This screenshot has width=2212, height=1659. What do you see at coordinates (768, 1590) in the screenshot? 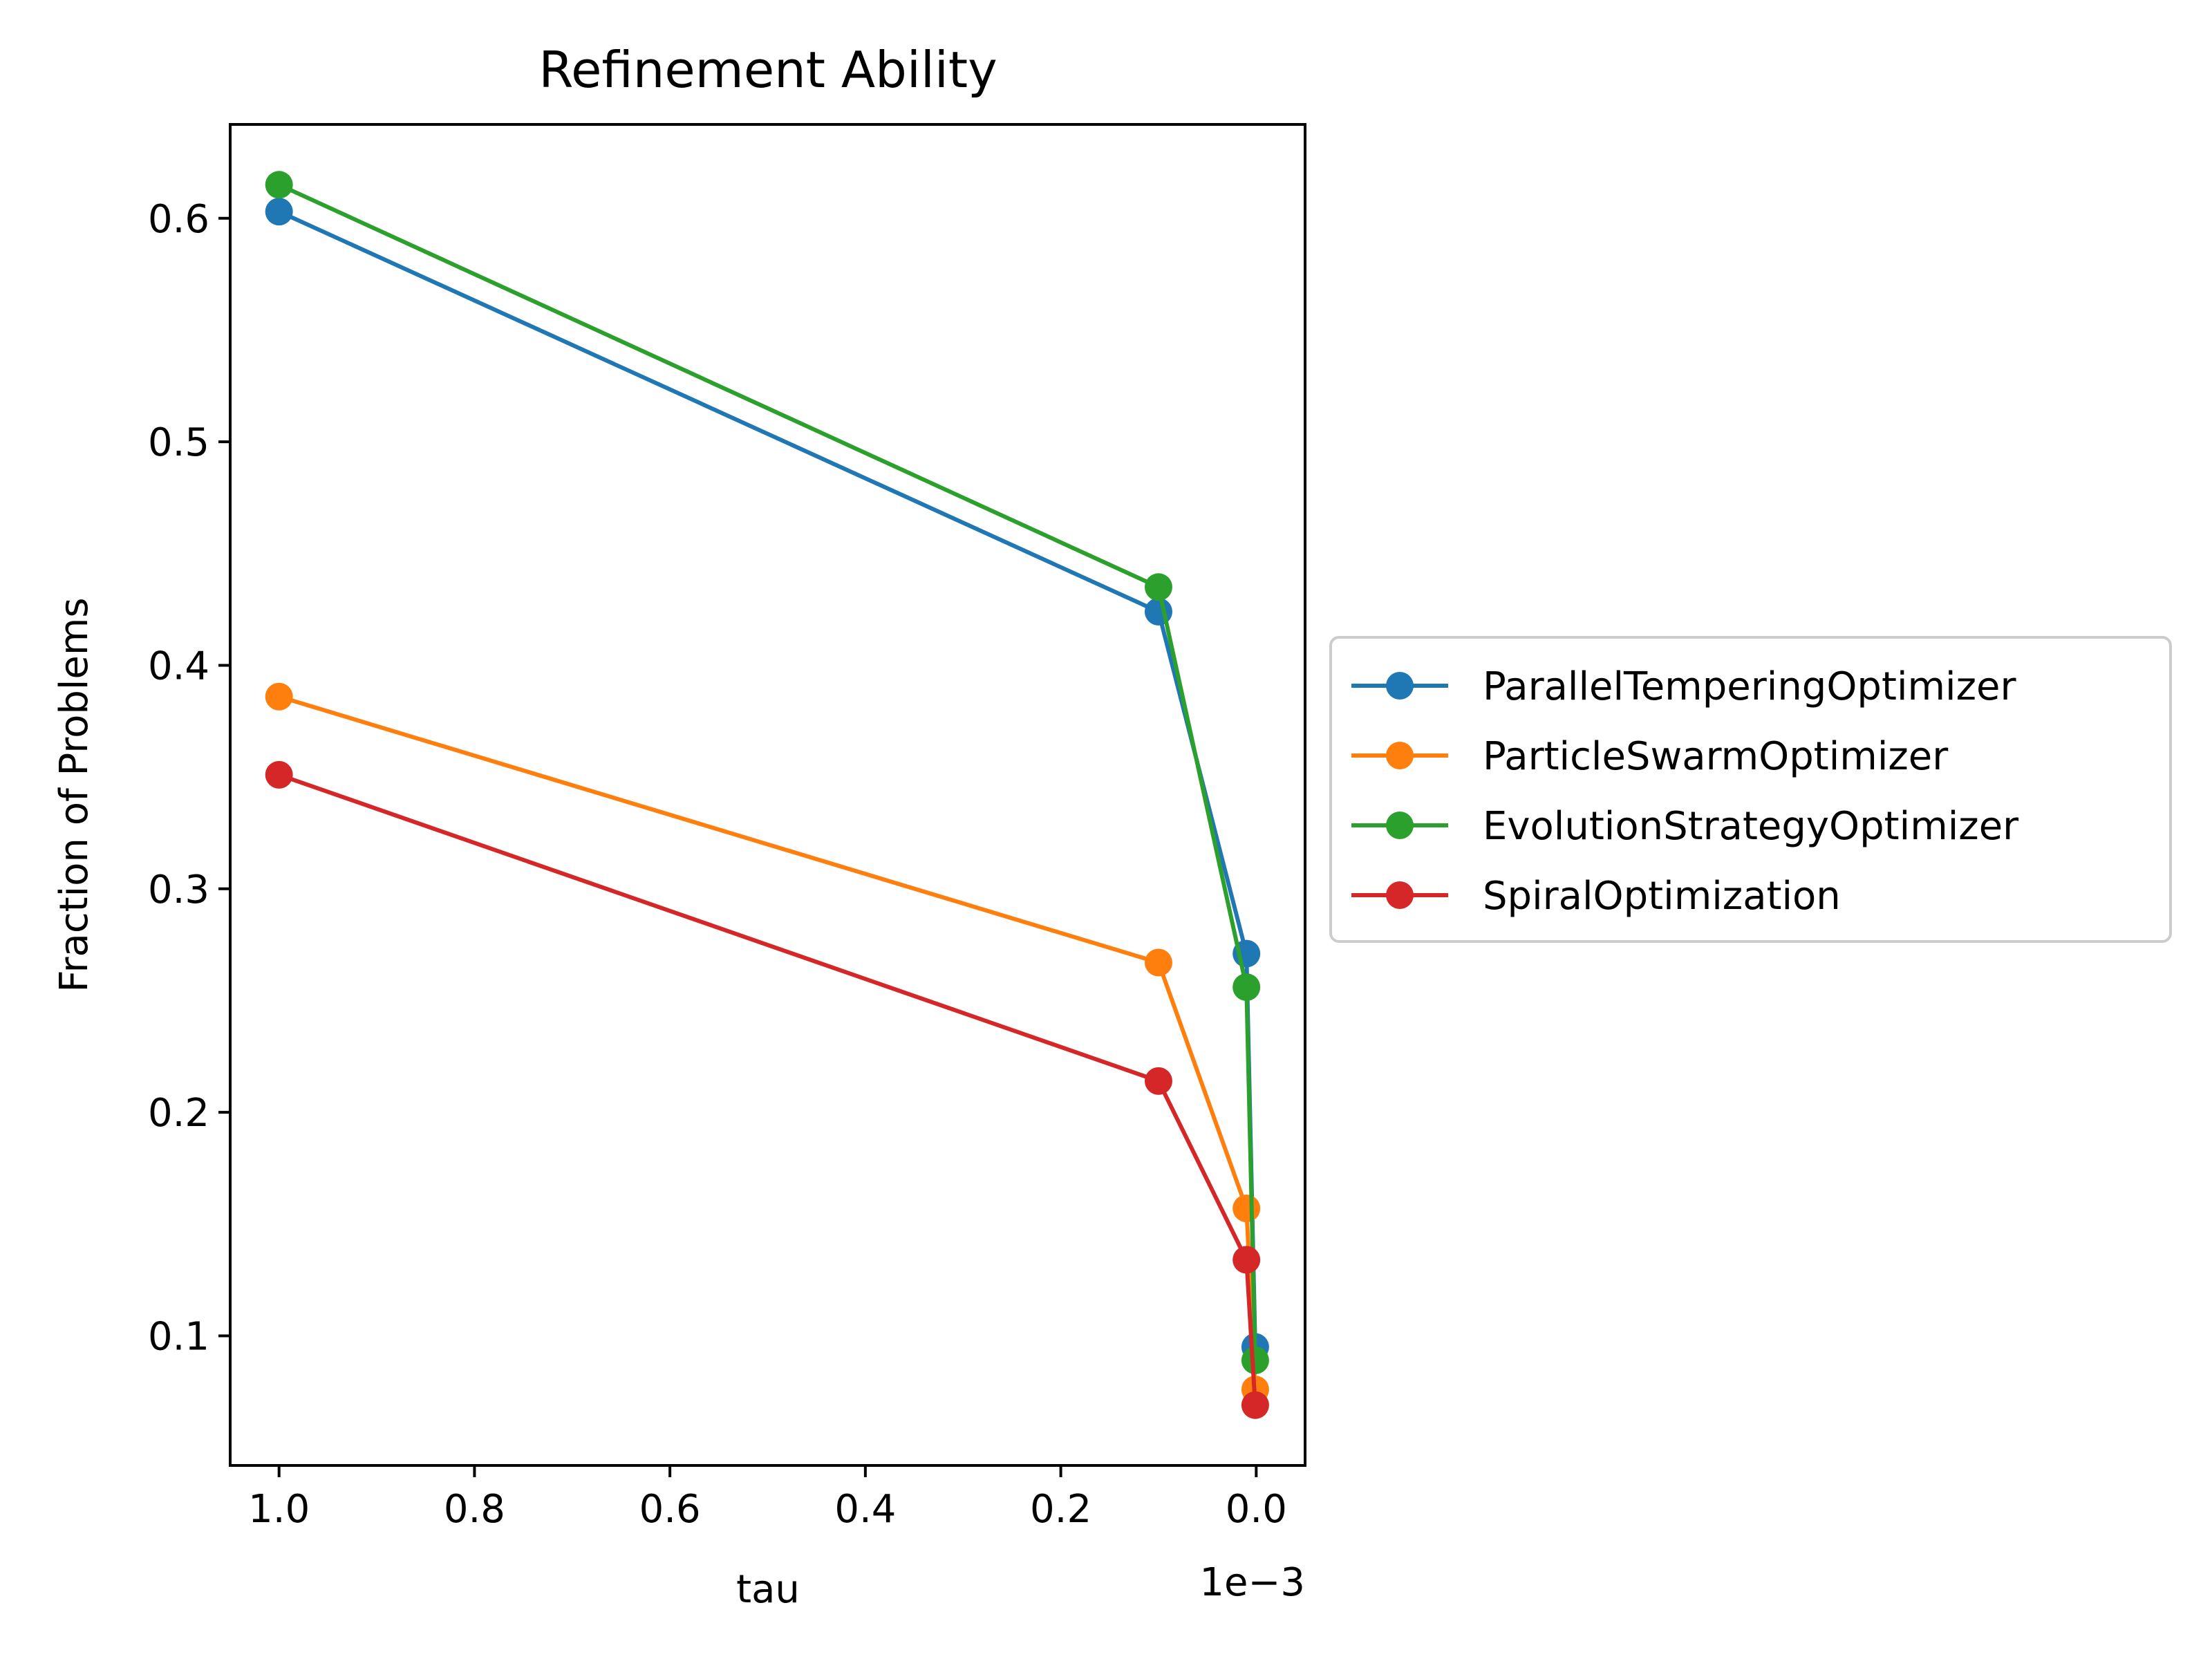
I see `x-axis-label: tau` at bounding box center [768, 1590].